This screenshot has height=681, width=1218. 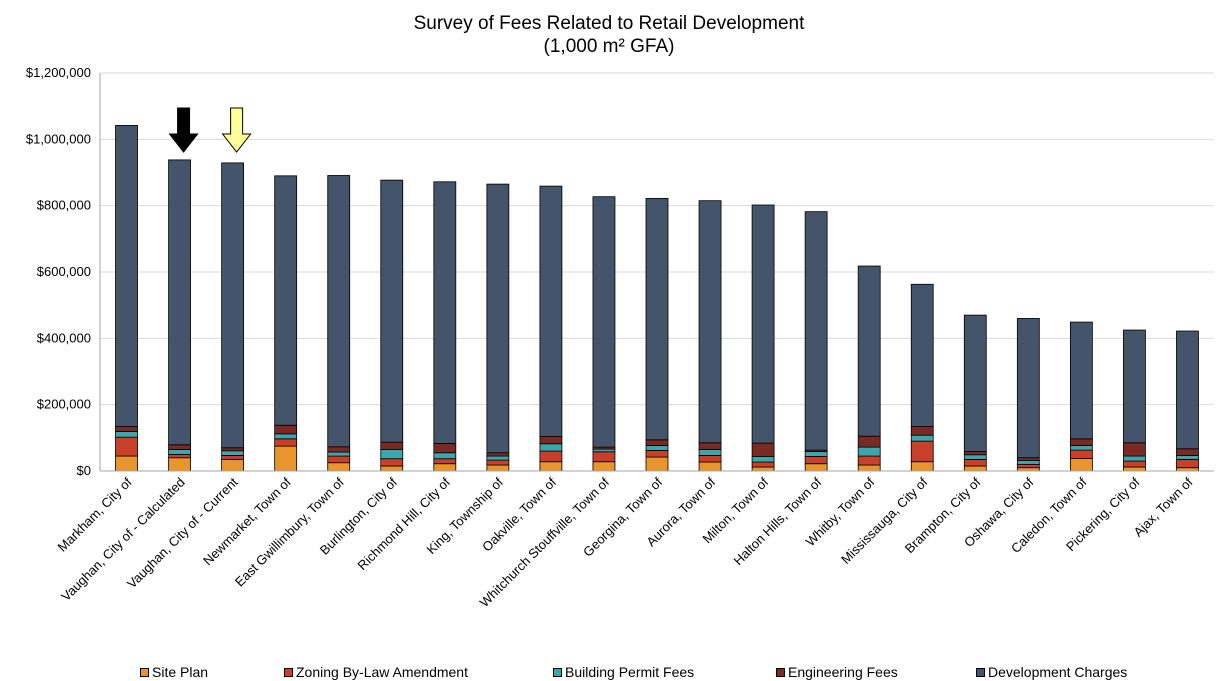 I want to click on legend-item: Development Charges, so click(x=1051, y=672).